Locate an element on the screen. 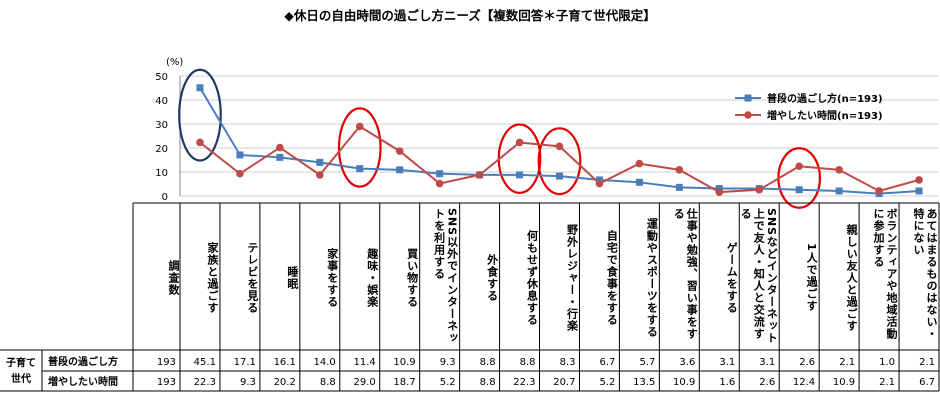  category-label: 1人で過ごす is located at coordinates (812, 277).